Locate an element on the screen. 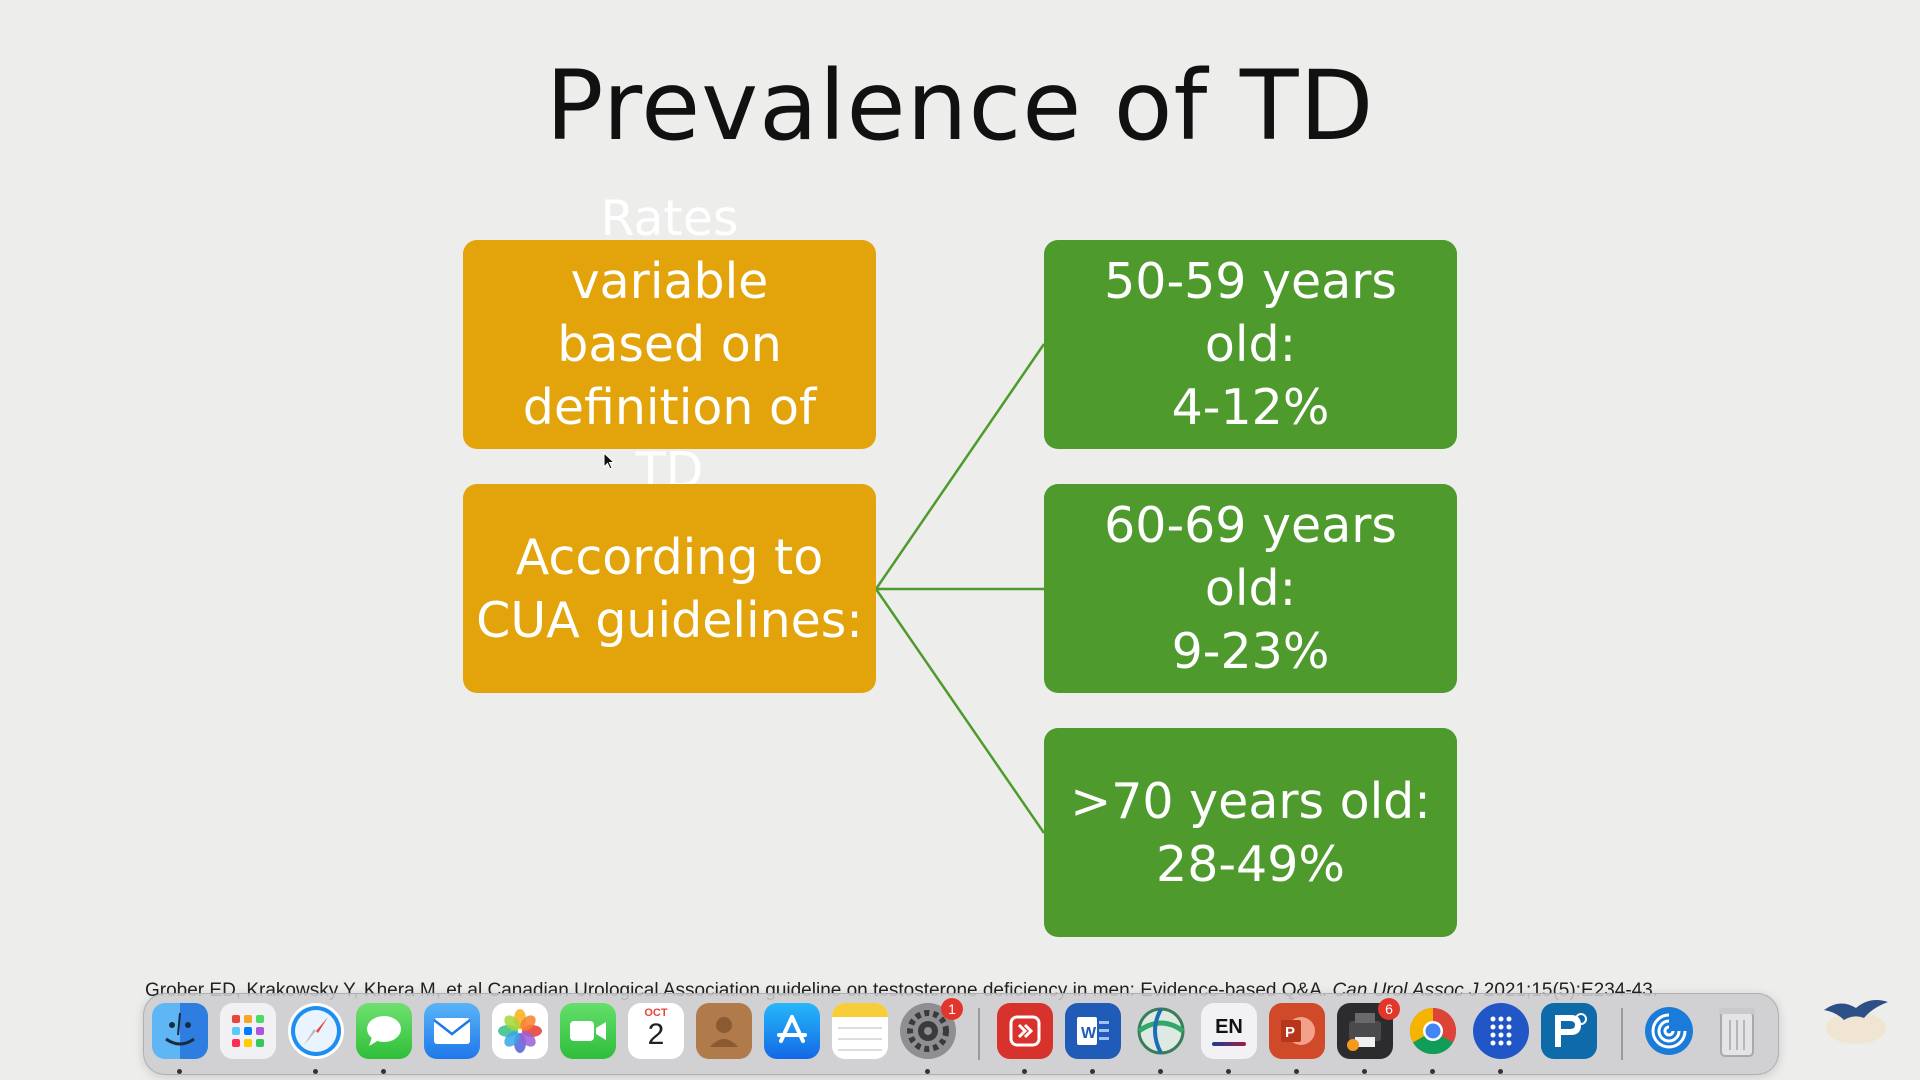 The width and height of the screenshot is (1920, 1080). cua-guidelines-box: According to CUA guidelines: is located at coordinates (669, 588).